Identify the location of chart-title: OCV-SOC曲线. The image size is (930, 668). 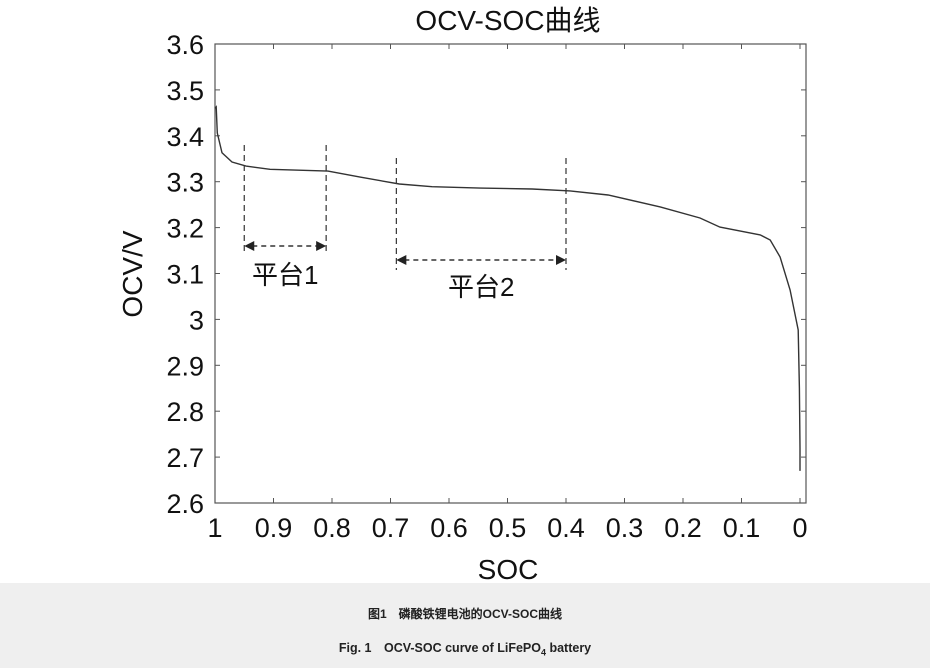
(507, 20).